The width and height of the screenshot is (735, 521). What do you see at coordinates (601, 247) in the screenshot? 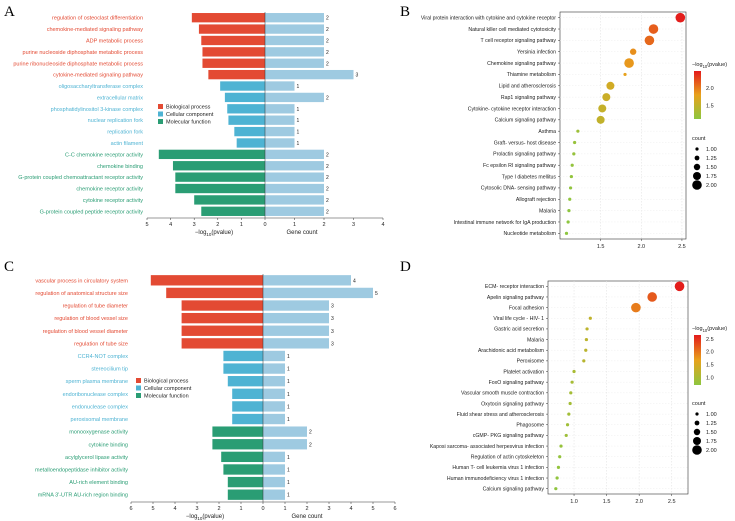
I see `x-tick-label: 1.5` at bounding box center [601, 247].